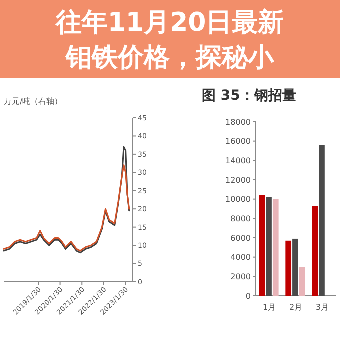 The width and height of the screenshot is (340, 340). What do you see at coordinates (323, 307) in the screenshot?
I see `x-tick-label: 3月` at bounding box center [323, 307].